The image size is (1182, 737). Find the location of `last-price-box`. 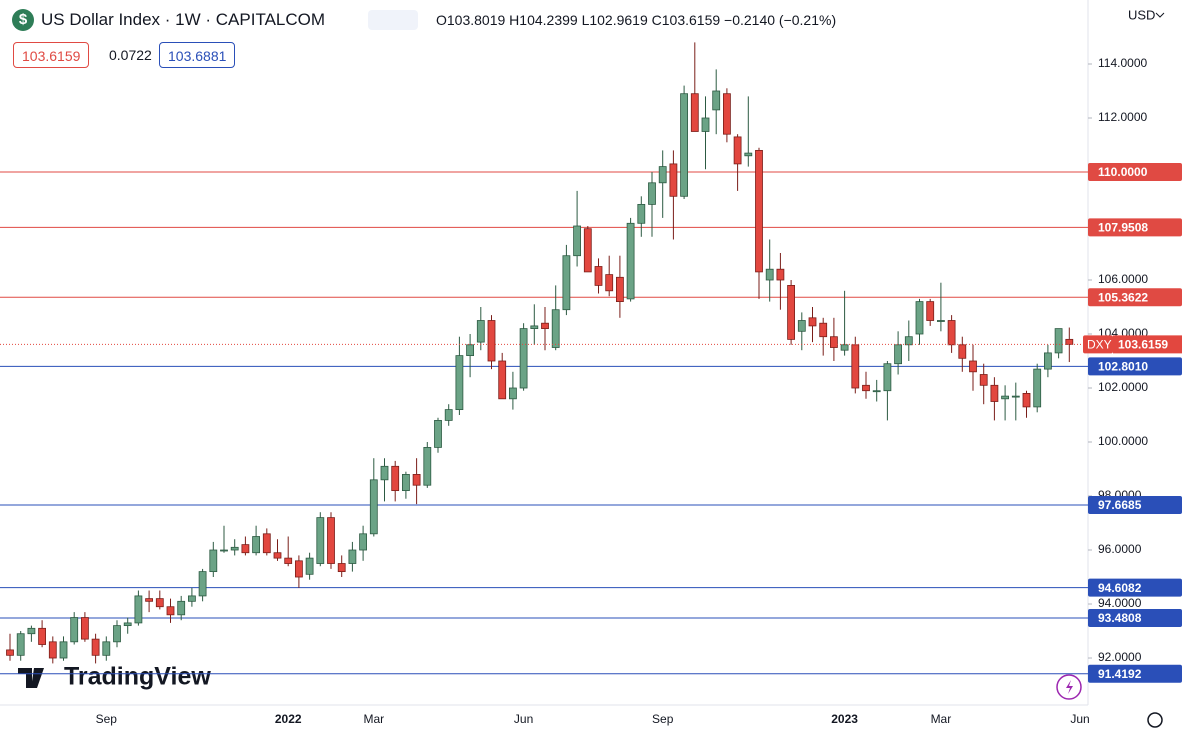

last-price-box is located at coordinates (1147, 344).